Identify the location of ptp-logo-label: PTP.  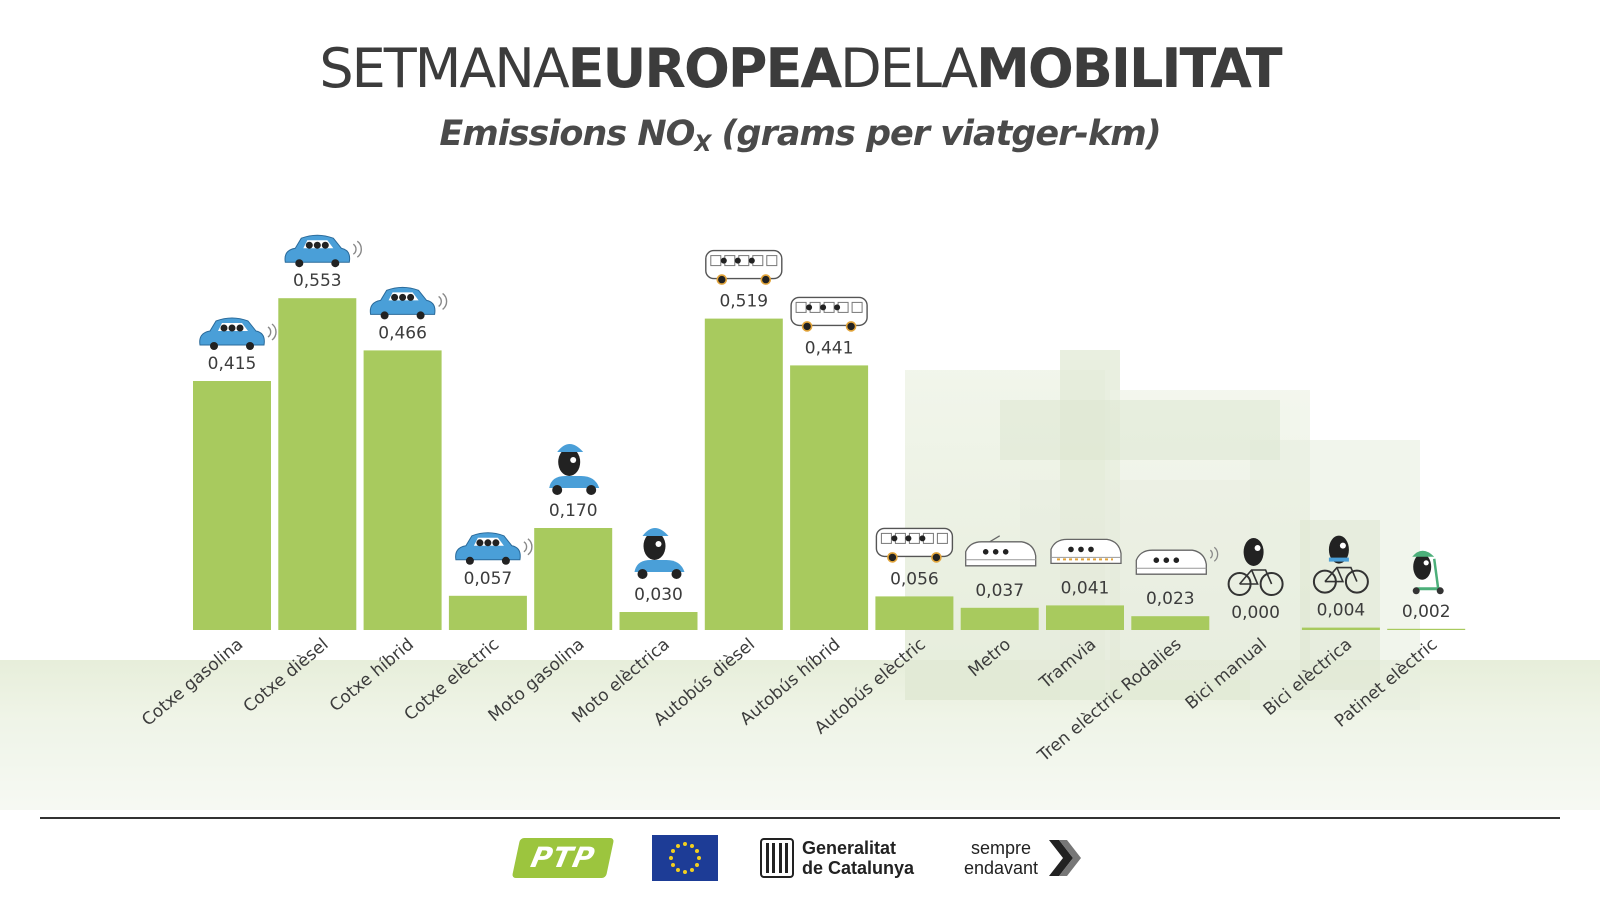
(563, 857).